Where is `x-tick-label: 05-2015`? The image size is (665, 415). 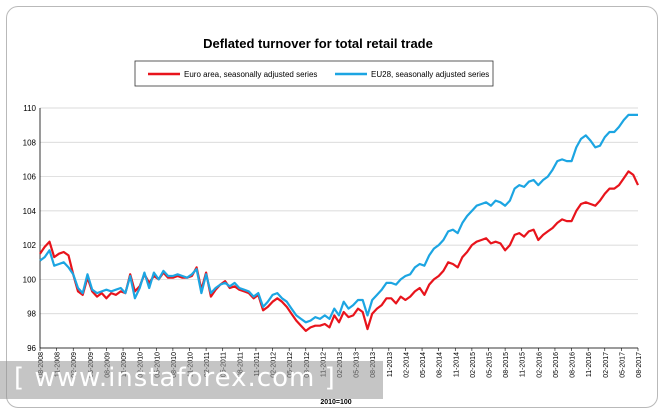 x-tick-label: 05-2015 is located at coordinates (490, 365).